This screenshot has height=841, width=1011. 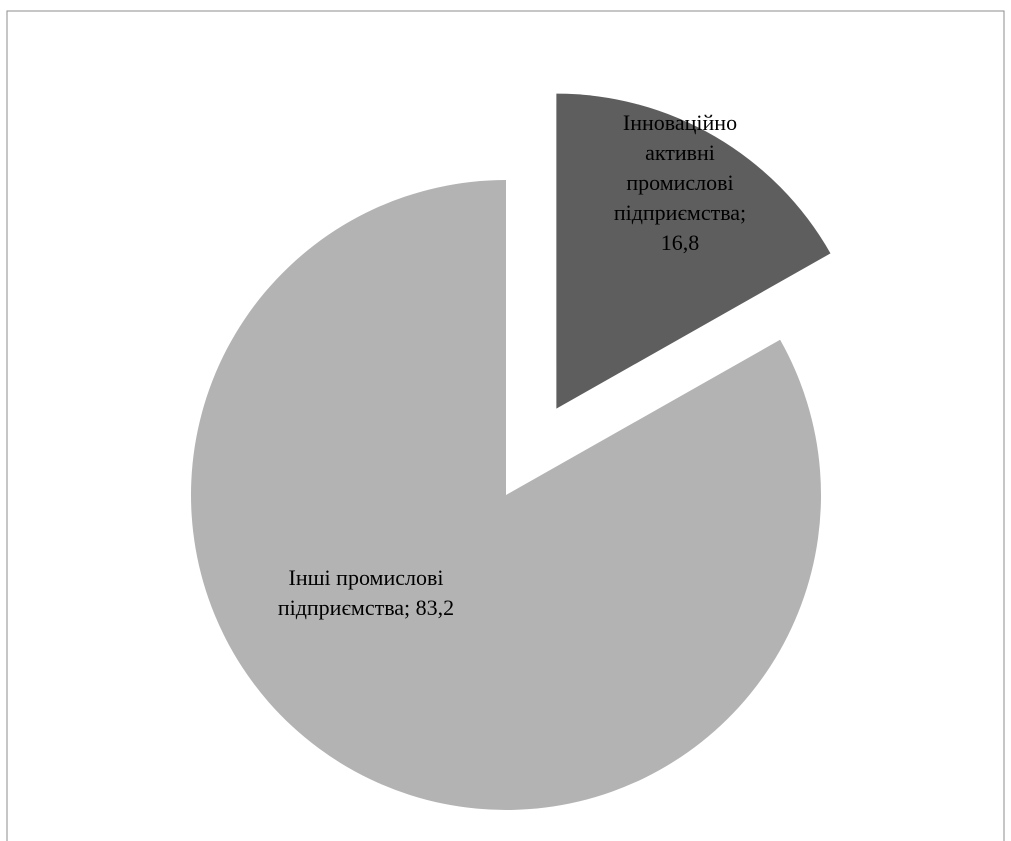 I want to click on pie-slice-label-line: промислові, so click(x=679, y=182).